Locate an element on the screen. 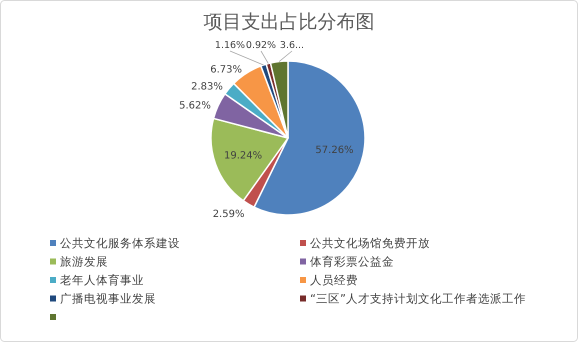  legend-label: 老年人体育事业 is located at coordinates (102, 280).